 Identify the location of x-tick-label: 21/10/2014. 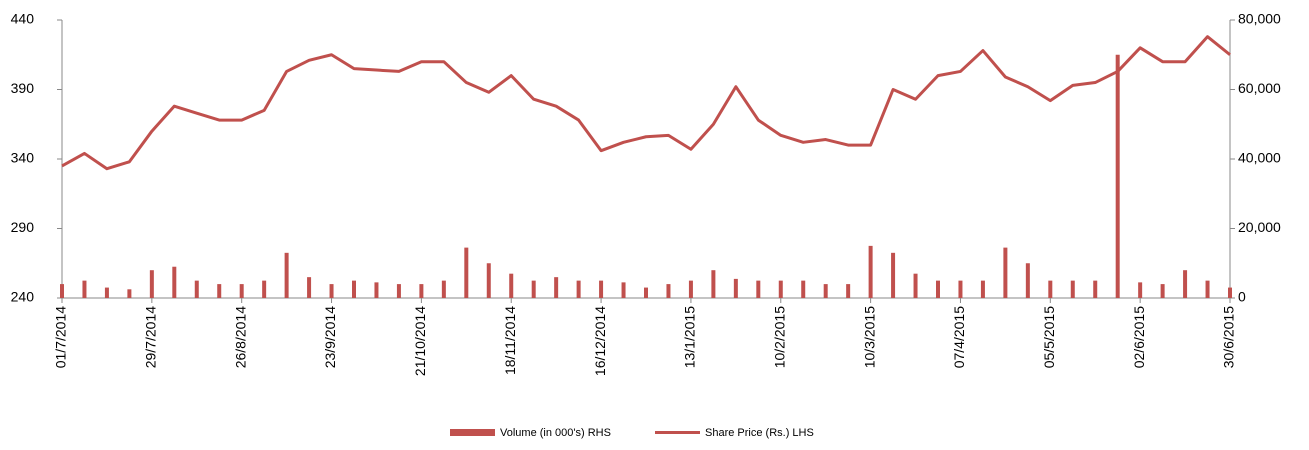
(420, 341).